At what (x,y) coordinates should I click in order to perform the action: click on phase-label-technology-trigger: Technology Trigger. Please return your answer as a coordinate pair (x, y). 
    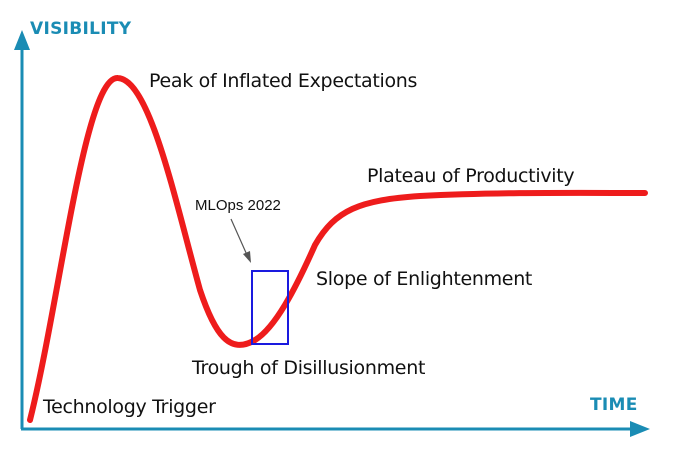
    Looking at the image, I should click on (129, 407).